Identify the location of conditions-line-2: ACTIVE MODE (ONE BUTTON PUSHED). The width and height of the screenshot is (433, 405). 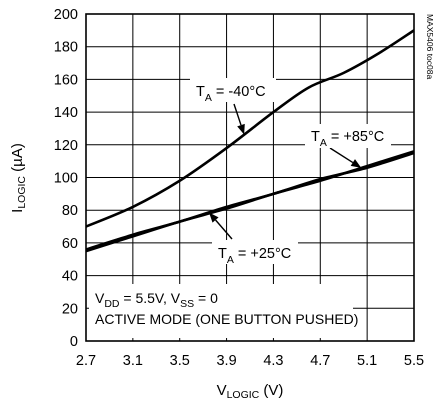
(226, 319).